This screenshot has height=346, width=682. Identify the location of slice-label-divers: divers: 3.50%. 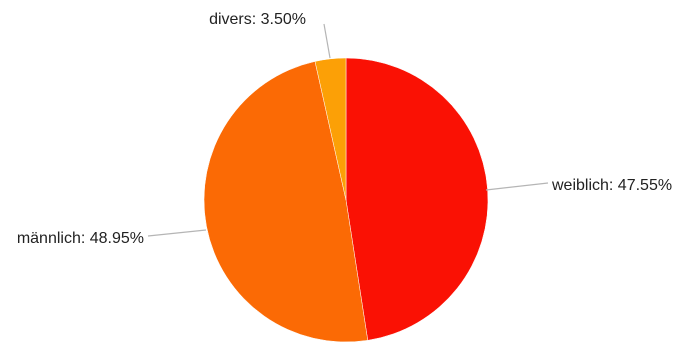
(257, 19).